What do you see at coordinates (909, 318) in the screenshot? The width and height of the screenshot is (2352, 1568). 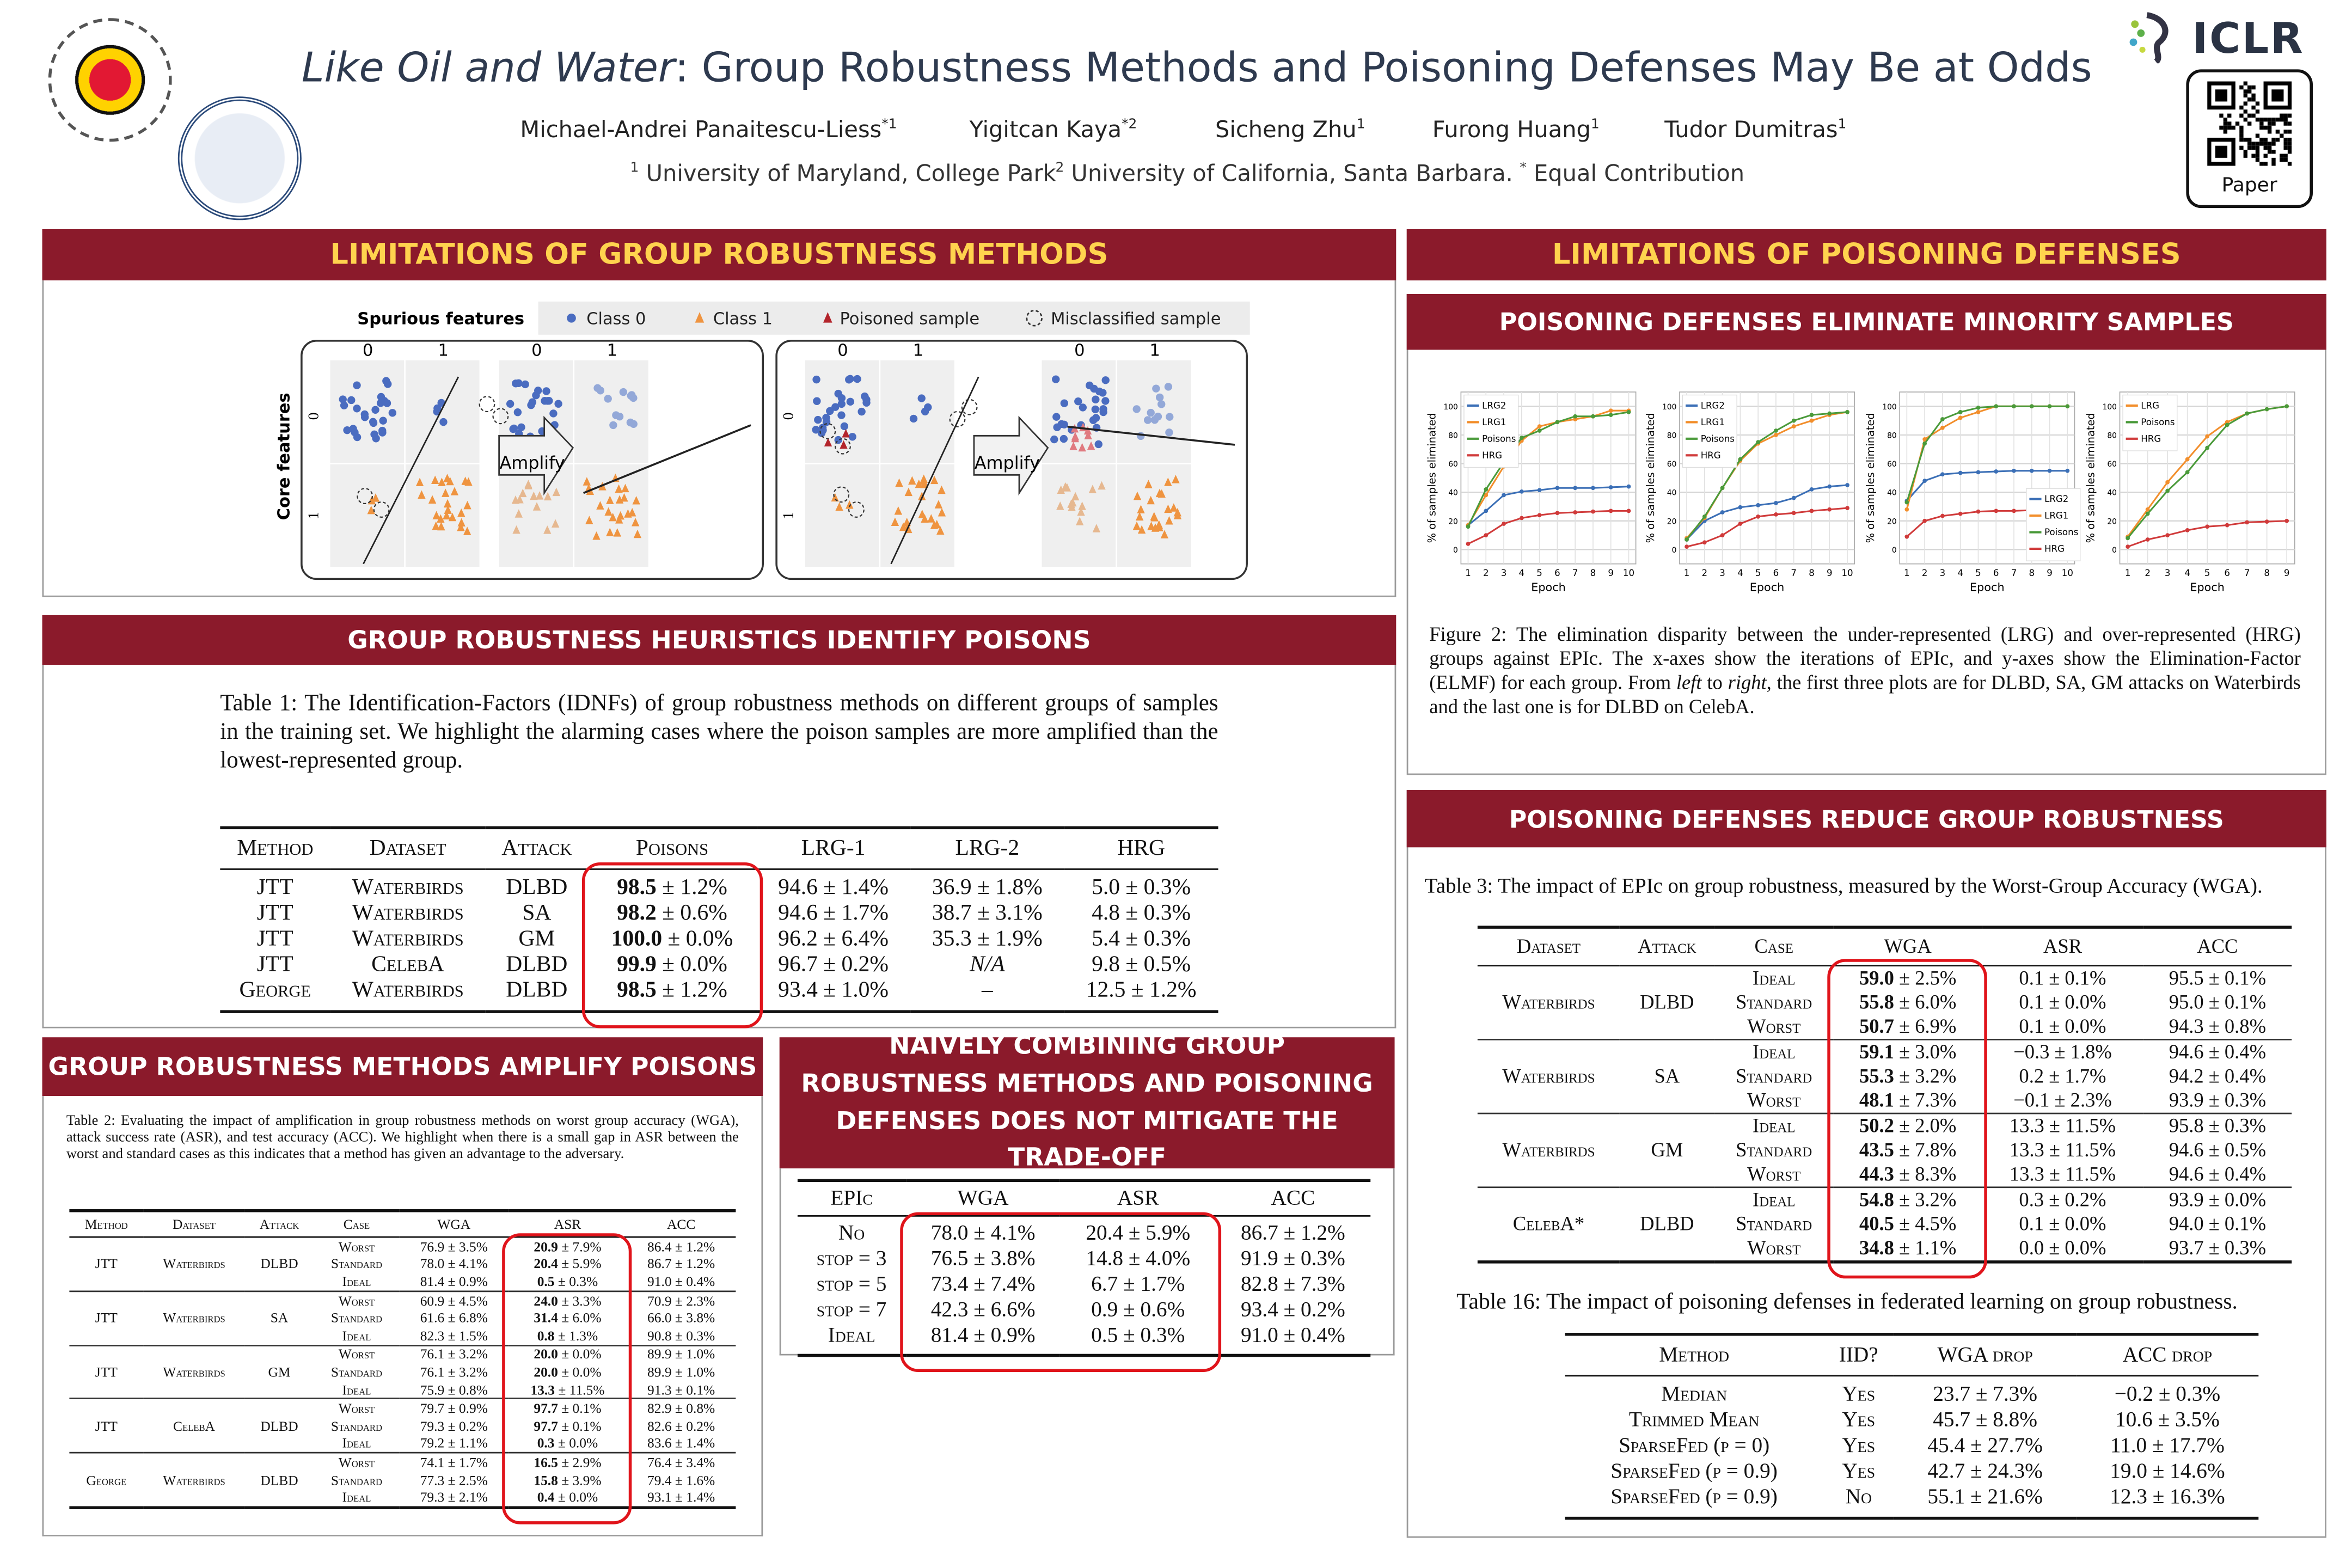 I see `legend-label: Poisoned sample` at bounding box center [909, 318].